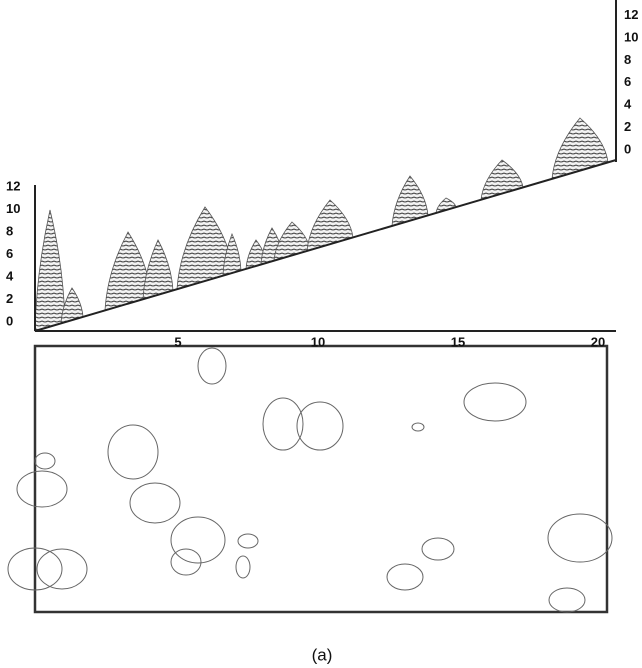 This screenshot has width=642, height=668. What do you see at coordinates (13, 208) in the screenshot?
I see `left-tick-label: 10` at bounding box center [13, 208].